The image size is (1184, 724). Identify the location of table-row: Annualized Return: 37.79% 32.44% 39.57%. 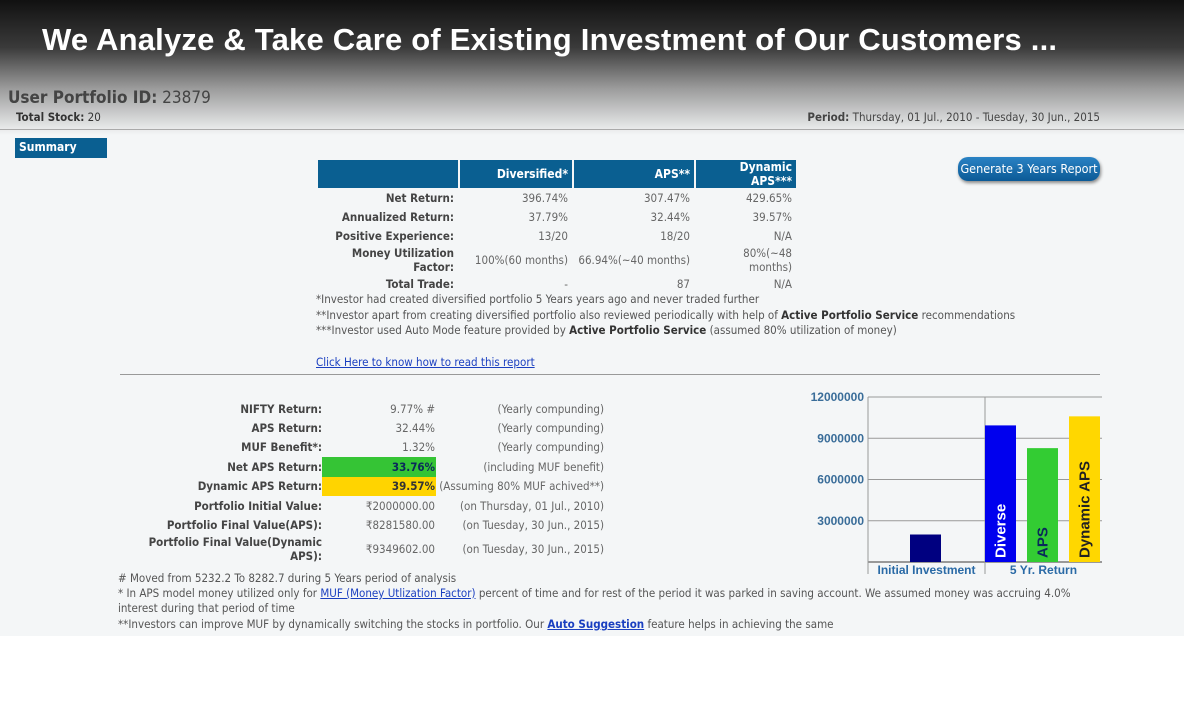
(557, 216).